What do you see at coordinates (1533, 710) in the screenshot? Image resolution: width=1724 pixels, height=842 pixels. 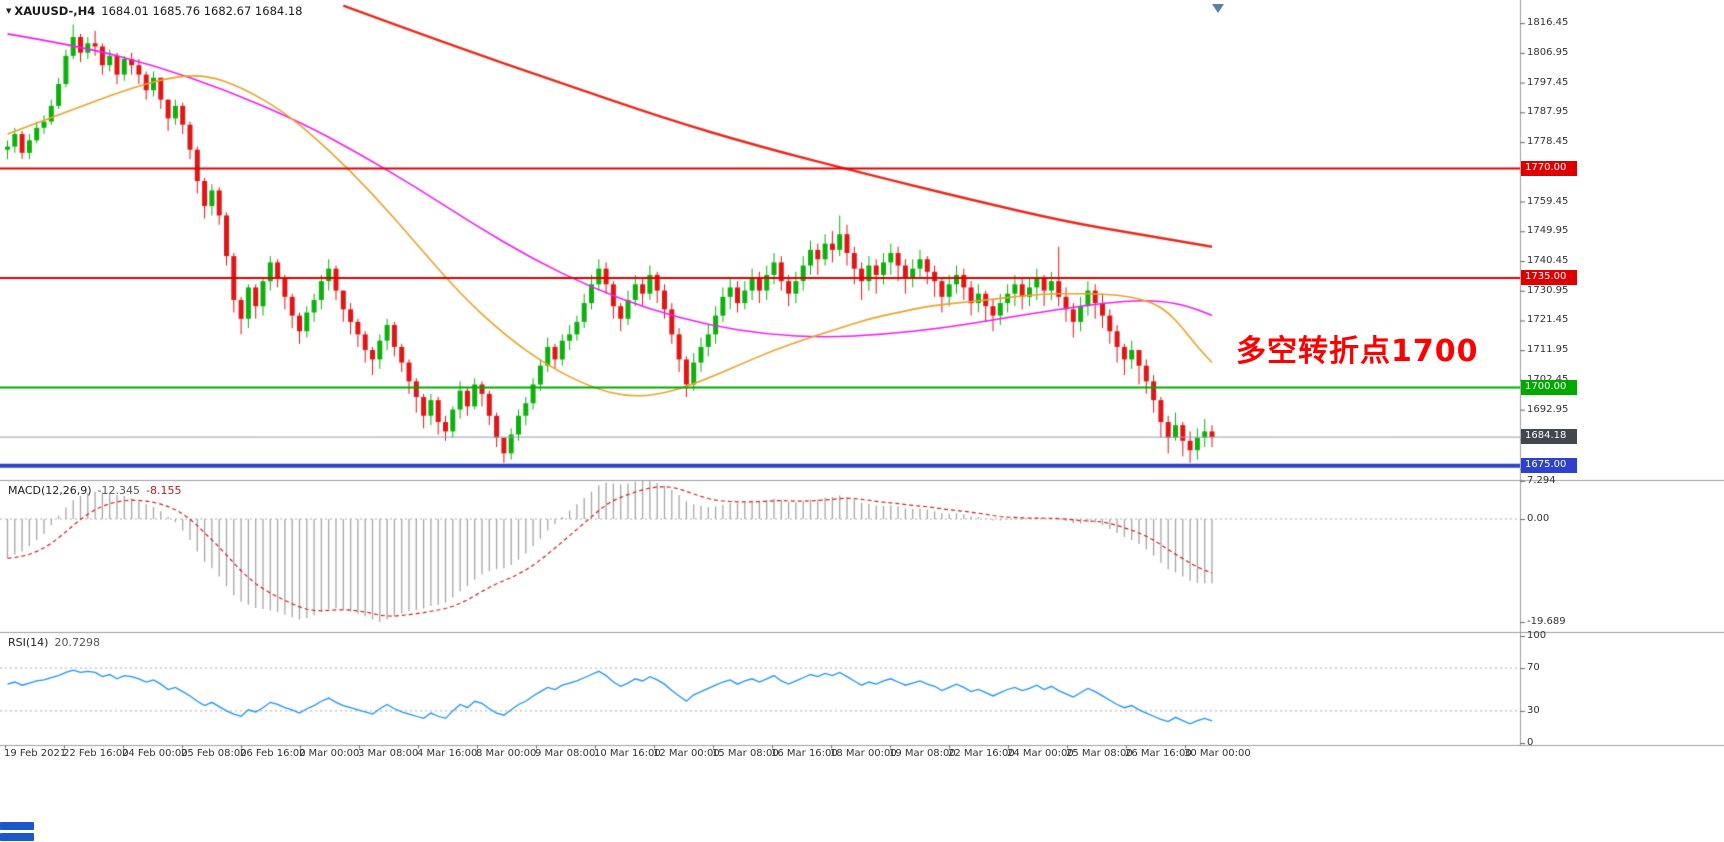 I see `rsi-tick-label: 30` at bounding box center [1533, 710].